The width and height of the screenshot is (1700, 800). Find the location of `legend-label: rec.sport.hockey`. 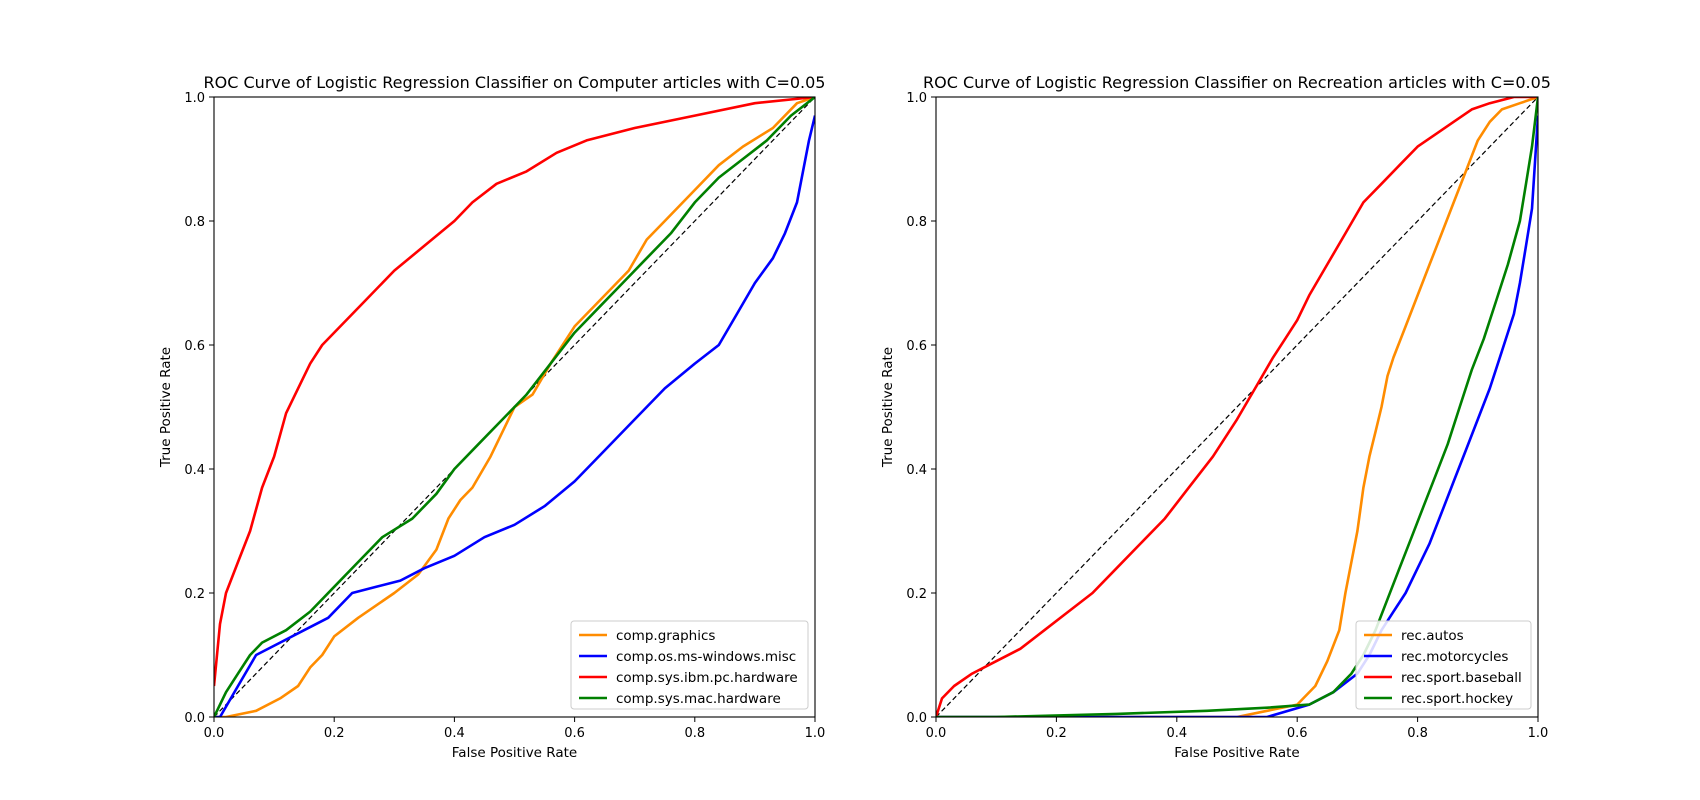

legend-label: rec.sport.hockey is located at coordinates (1457, 699).